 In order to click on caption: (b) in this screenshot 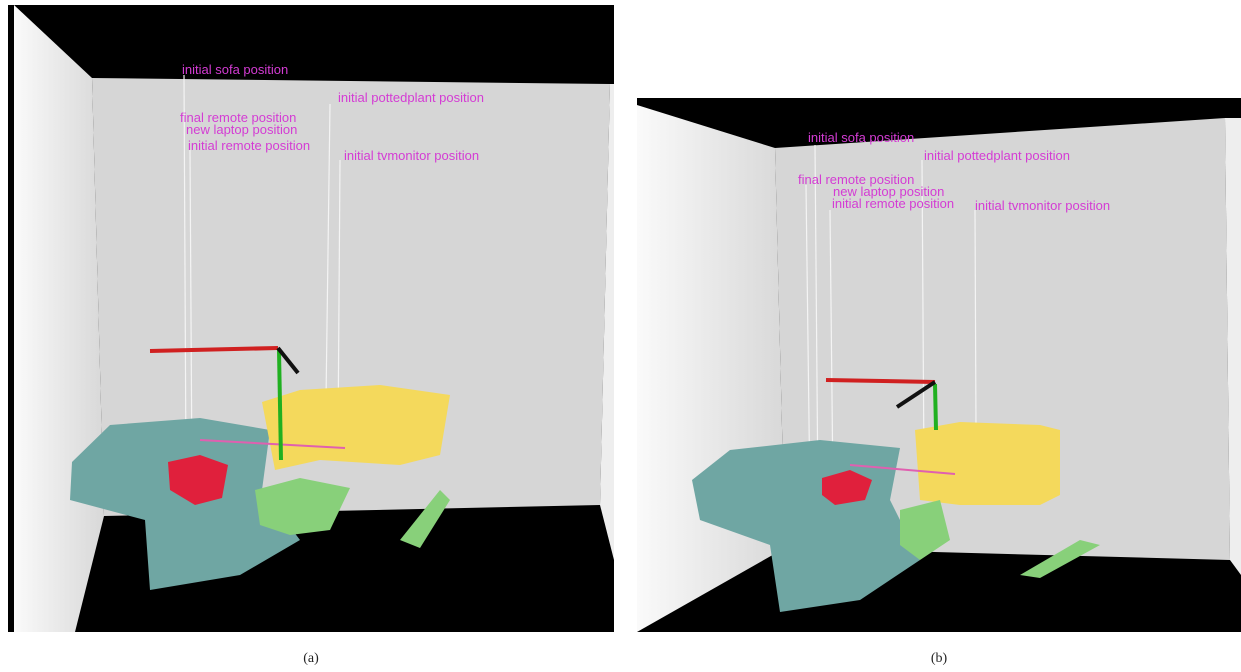, I will do `click(939, 658)`.